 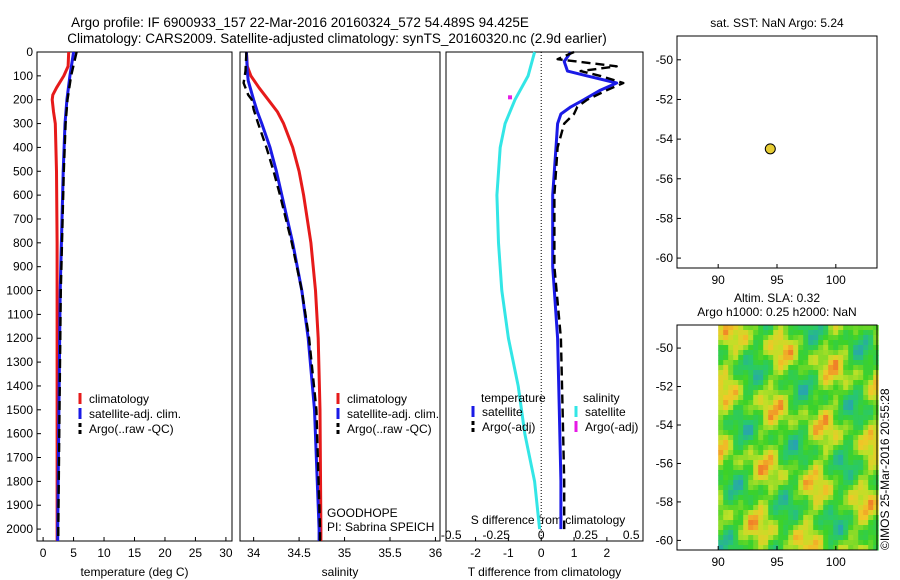 I want to click on diff-salinity-legend-entry: Argo(-adj), so click(x=611, y=427).